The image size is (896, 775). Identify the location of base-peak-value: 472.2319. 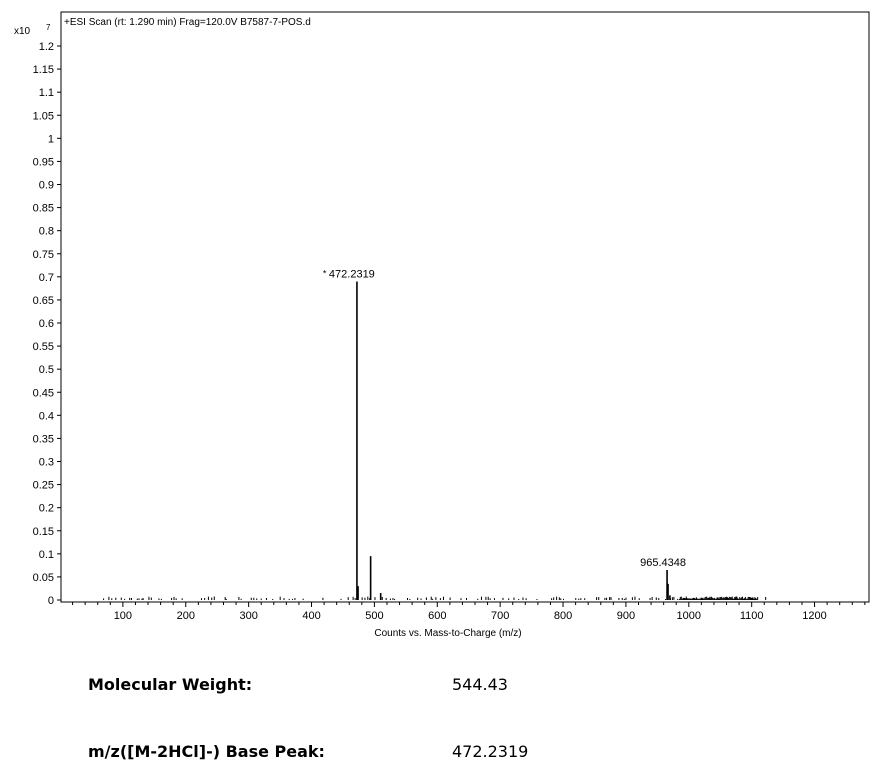
(490, 751).